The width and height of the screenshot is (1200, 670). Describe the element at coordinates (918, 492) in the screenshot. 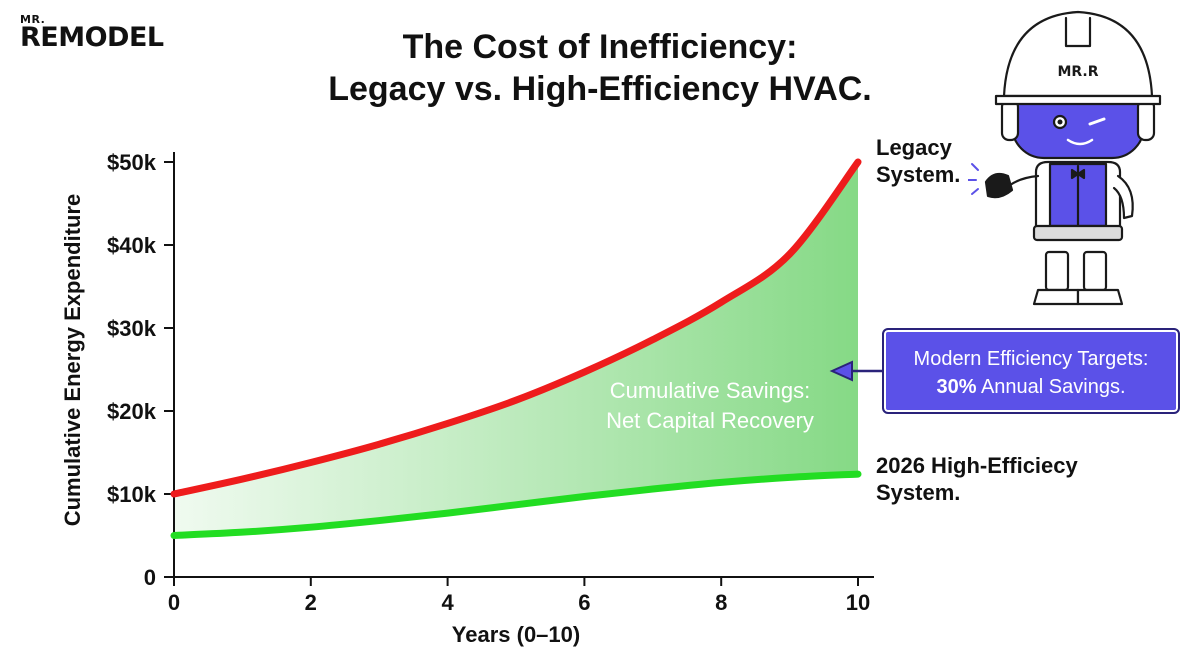

I see `efficient-label-line2: System.` at that location.